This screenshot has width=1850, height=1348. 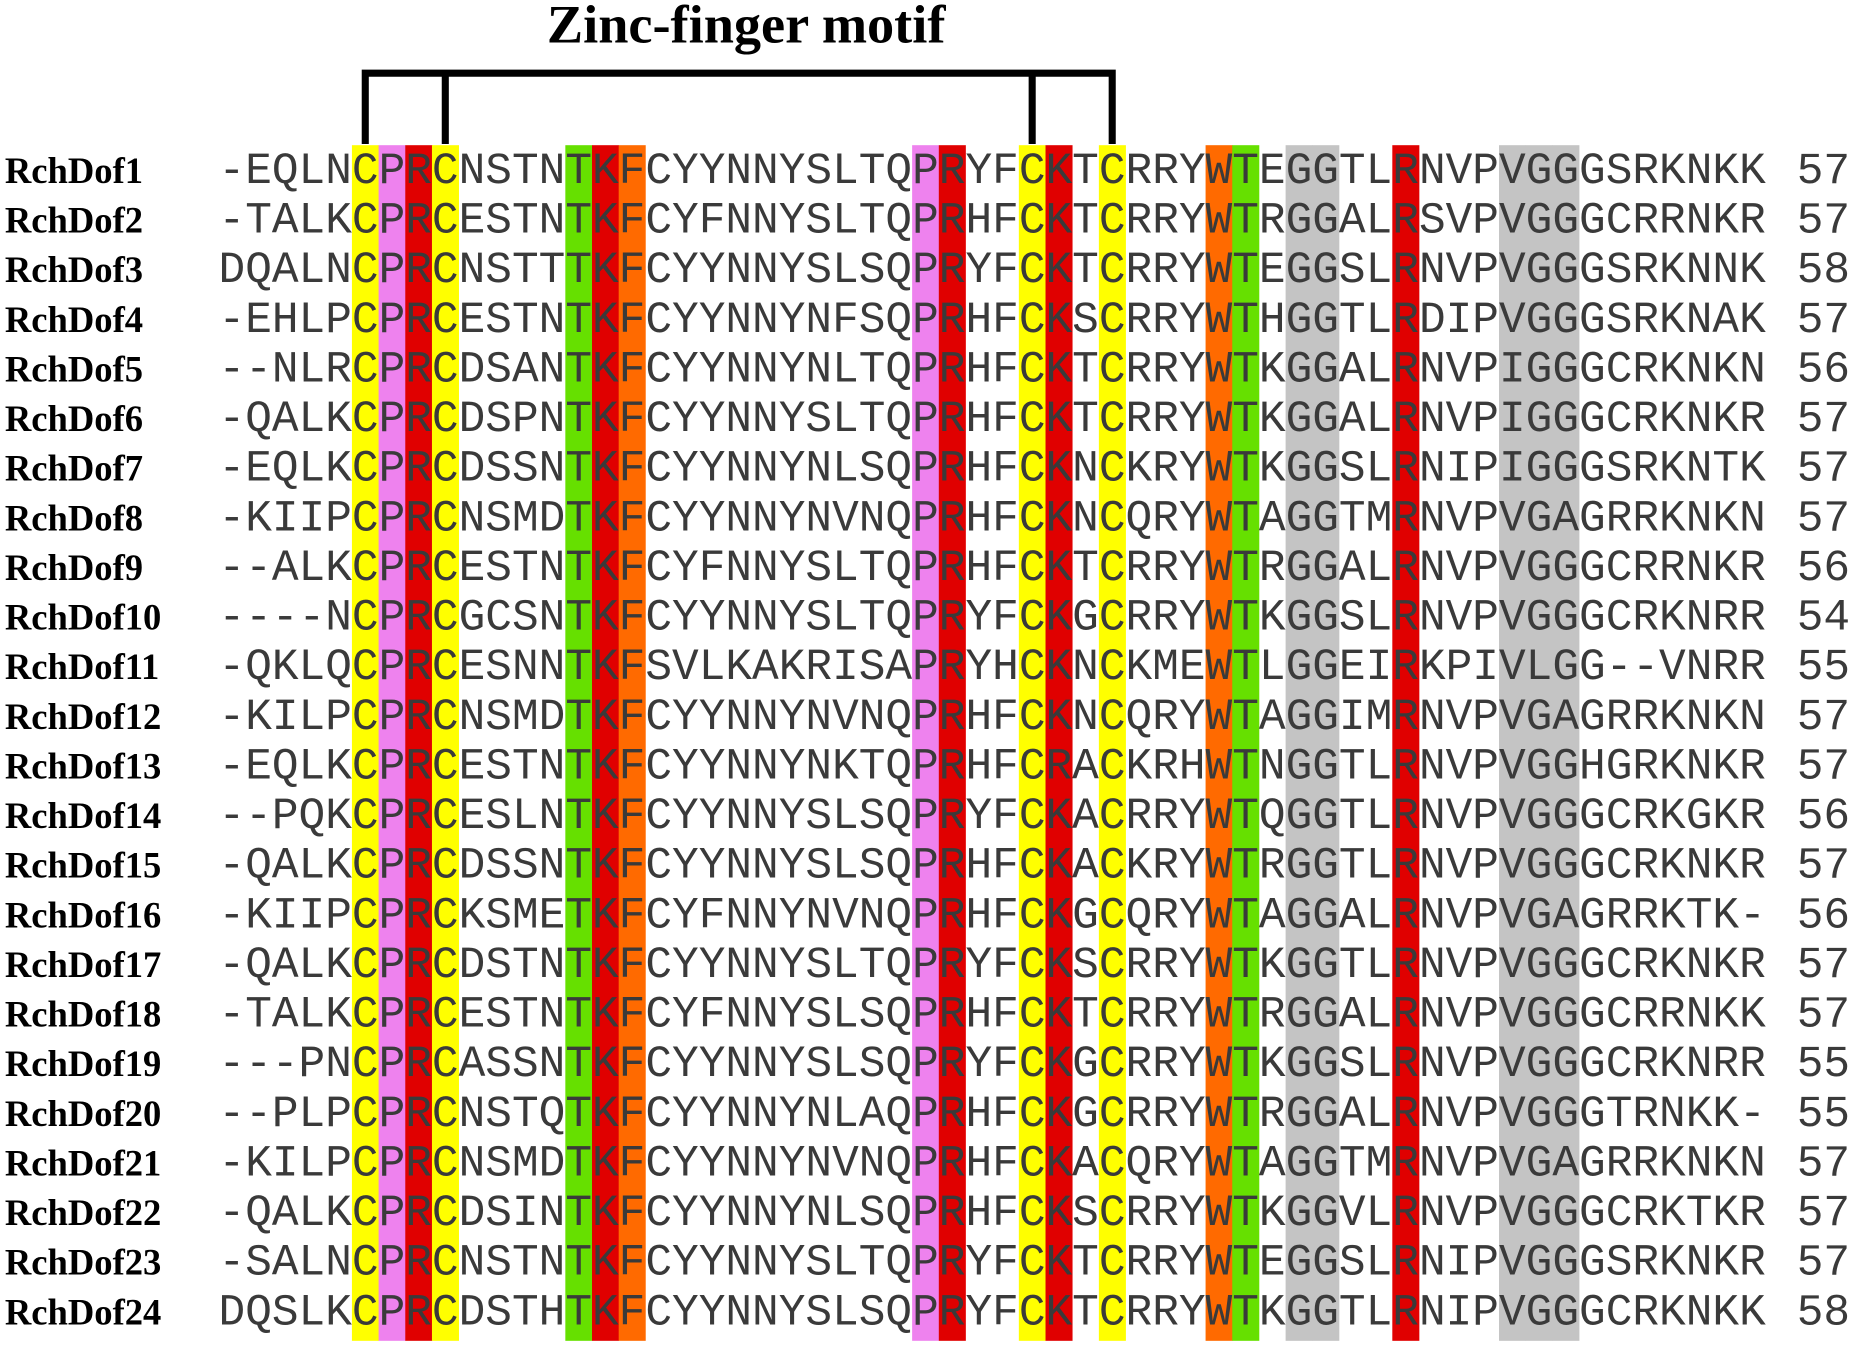 I want to click on sequence-length: 54, so click(x=1823, y=619).